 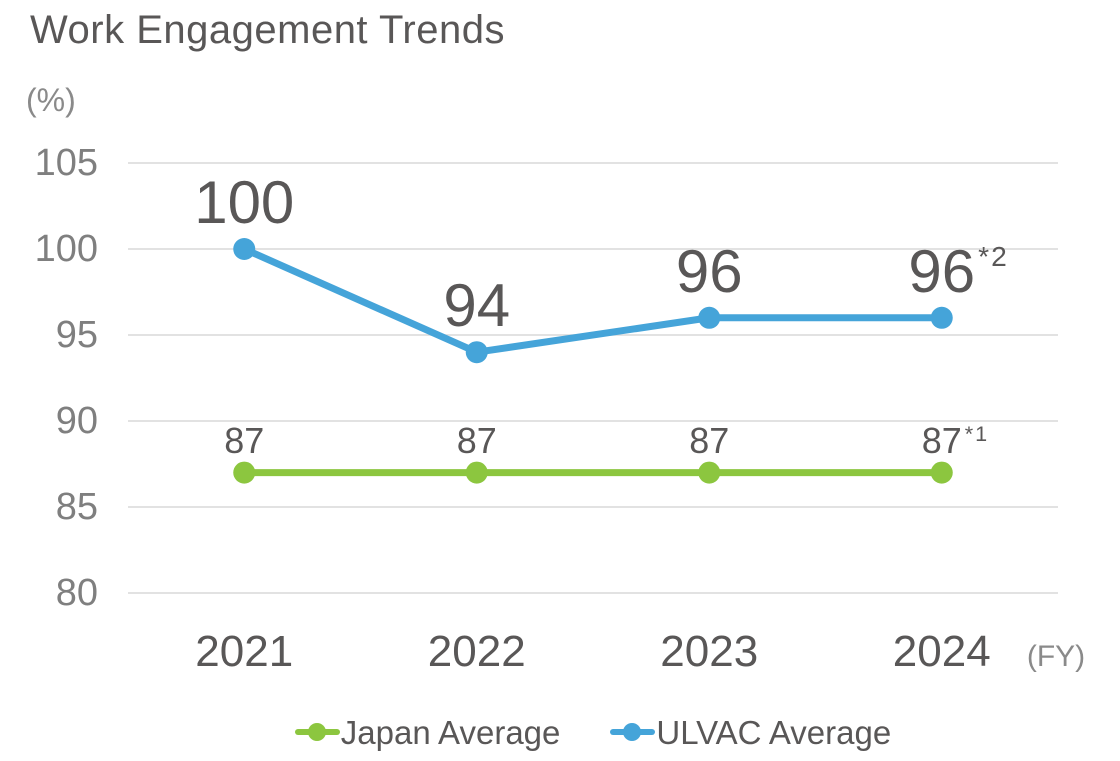 I want to click on data-label-japan-average-2021: 87, so click(x=244, y=440).